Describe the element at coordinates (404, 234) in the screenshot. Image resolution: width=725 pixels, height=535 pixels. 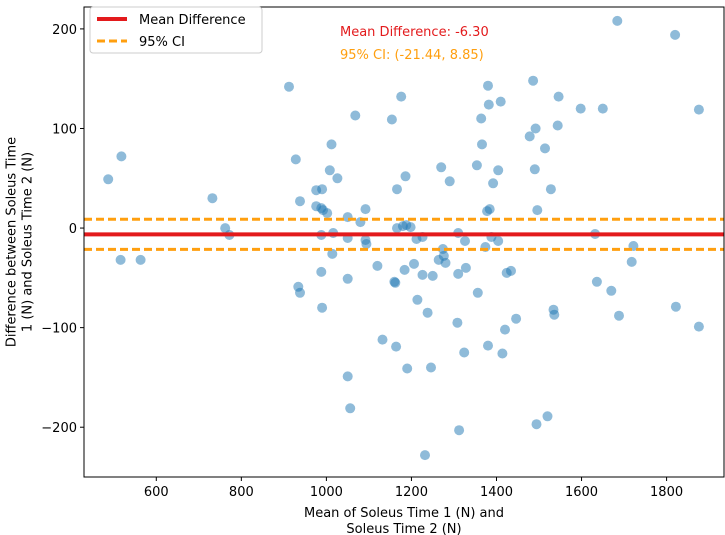
I see `reference-lines` at that location.